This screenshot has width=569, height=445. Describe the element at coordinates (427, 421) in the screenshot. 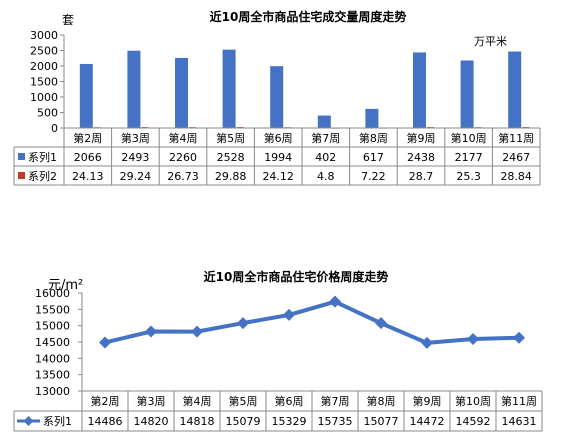

I see `data-label: 14472` at that location.